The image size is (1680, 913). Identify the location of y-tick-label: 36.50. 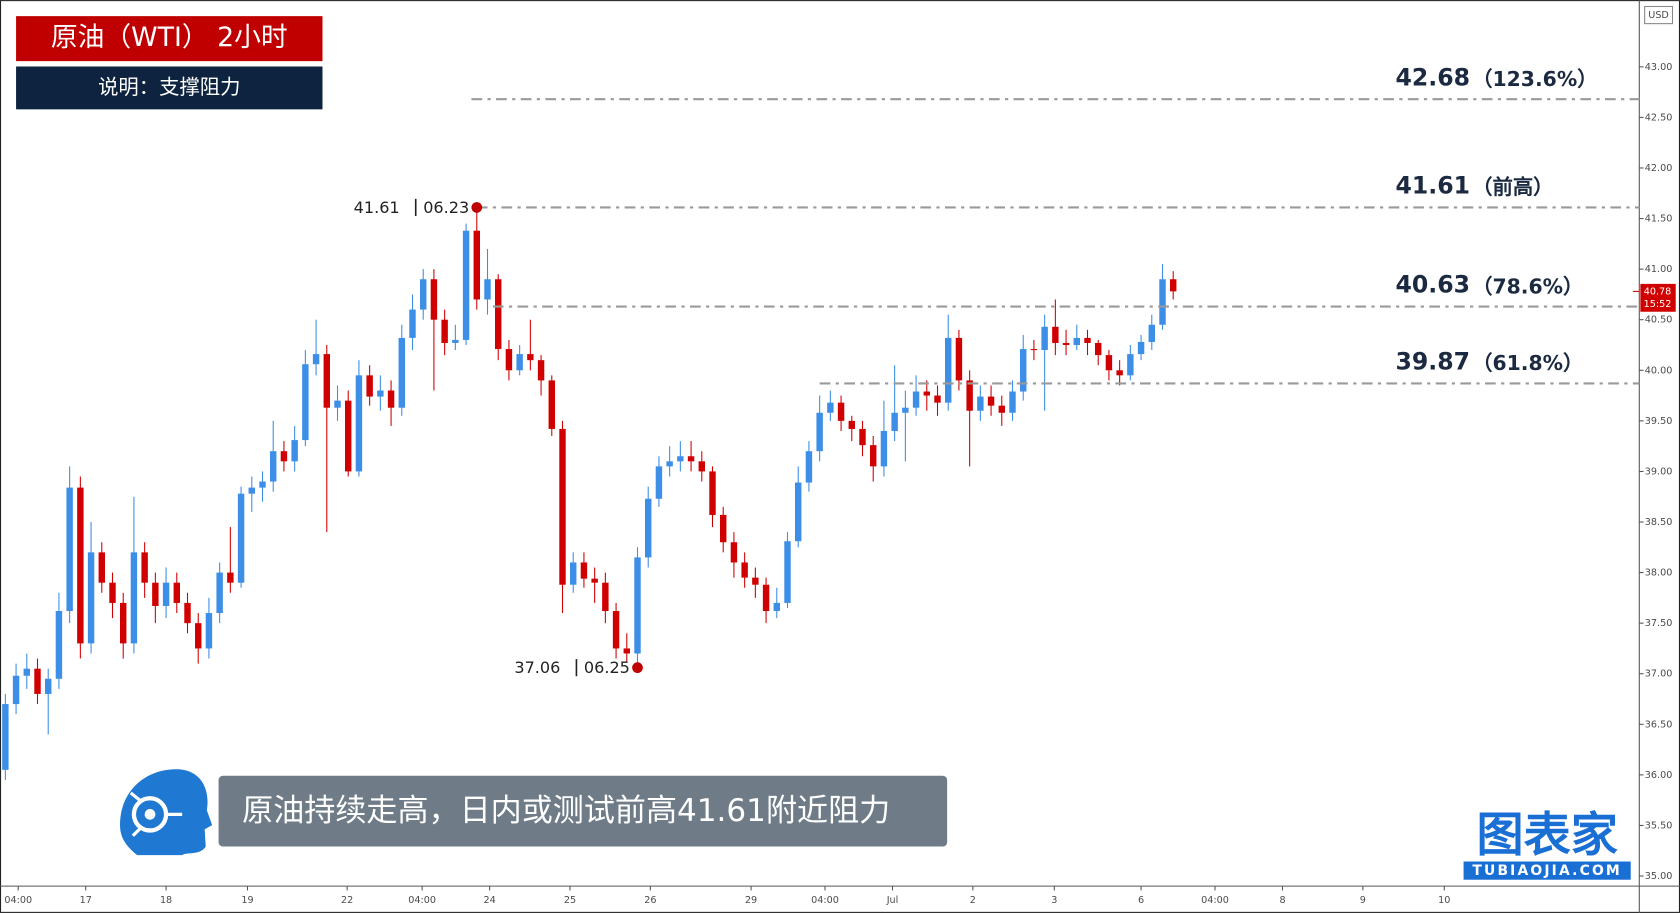
(1659, 724).